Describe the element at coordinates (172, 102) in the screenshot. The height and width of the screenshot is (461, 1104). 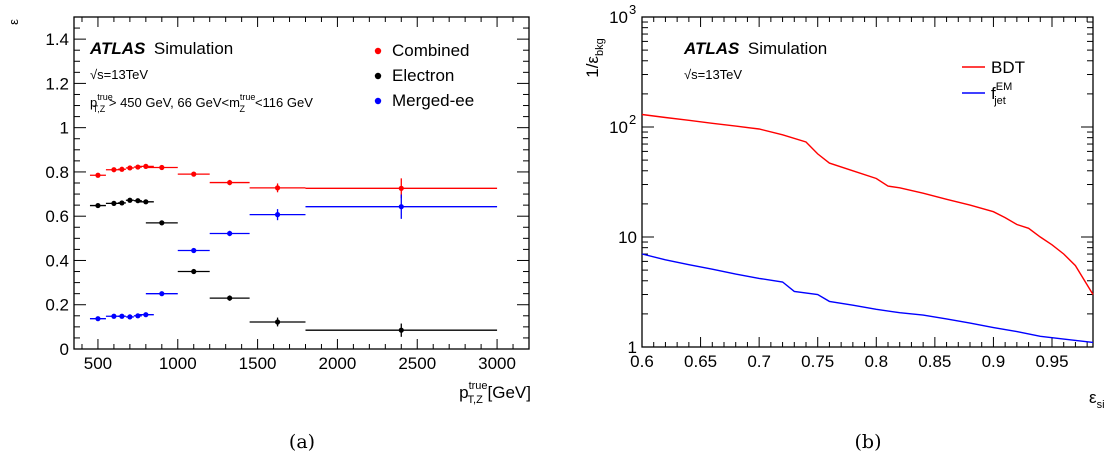
I see `sel-p2: > 450 GeV, 66 GeV<m` at that location.